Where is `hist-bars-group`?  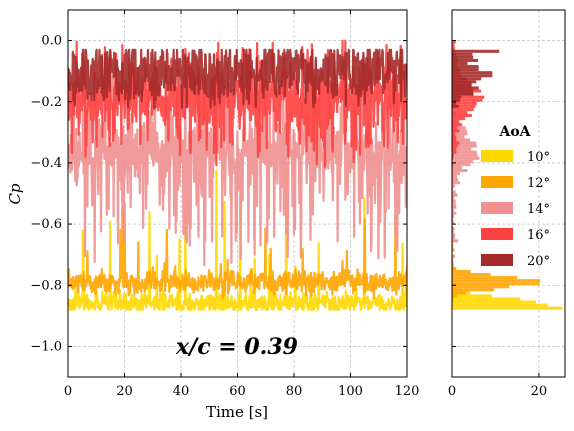 hist-bars-group is located at coordinates (507, 175).